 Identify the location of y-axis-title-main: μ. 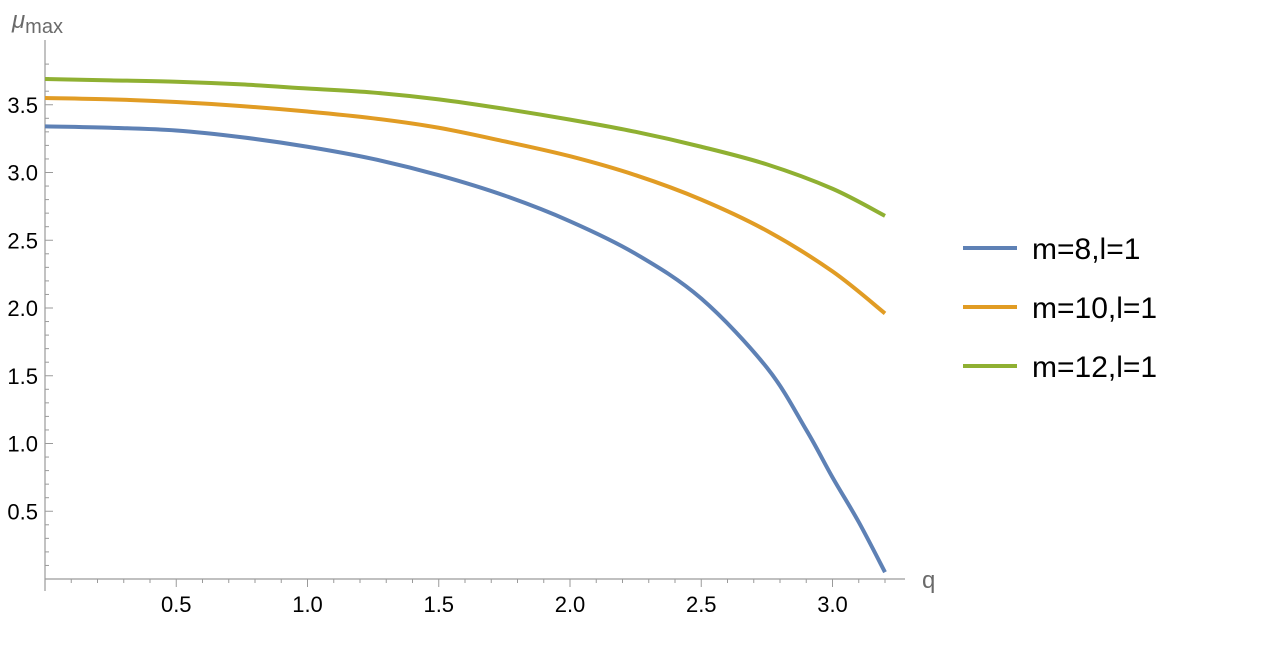
(18, 20).